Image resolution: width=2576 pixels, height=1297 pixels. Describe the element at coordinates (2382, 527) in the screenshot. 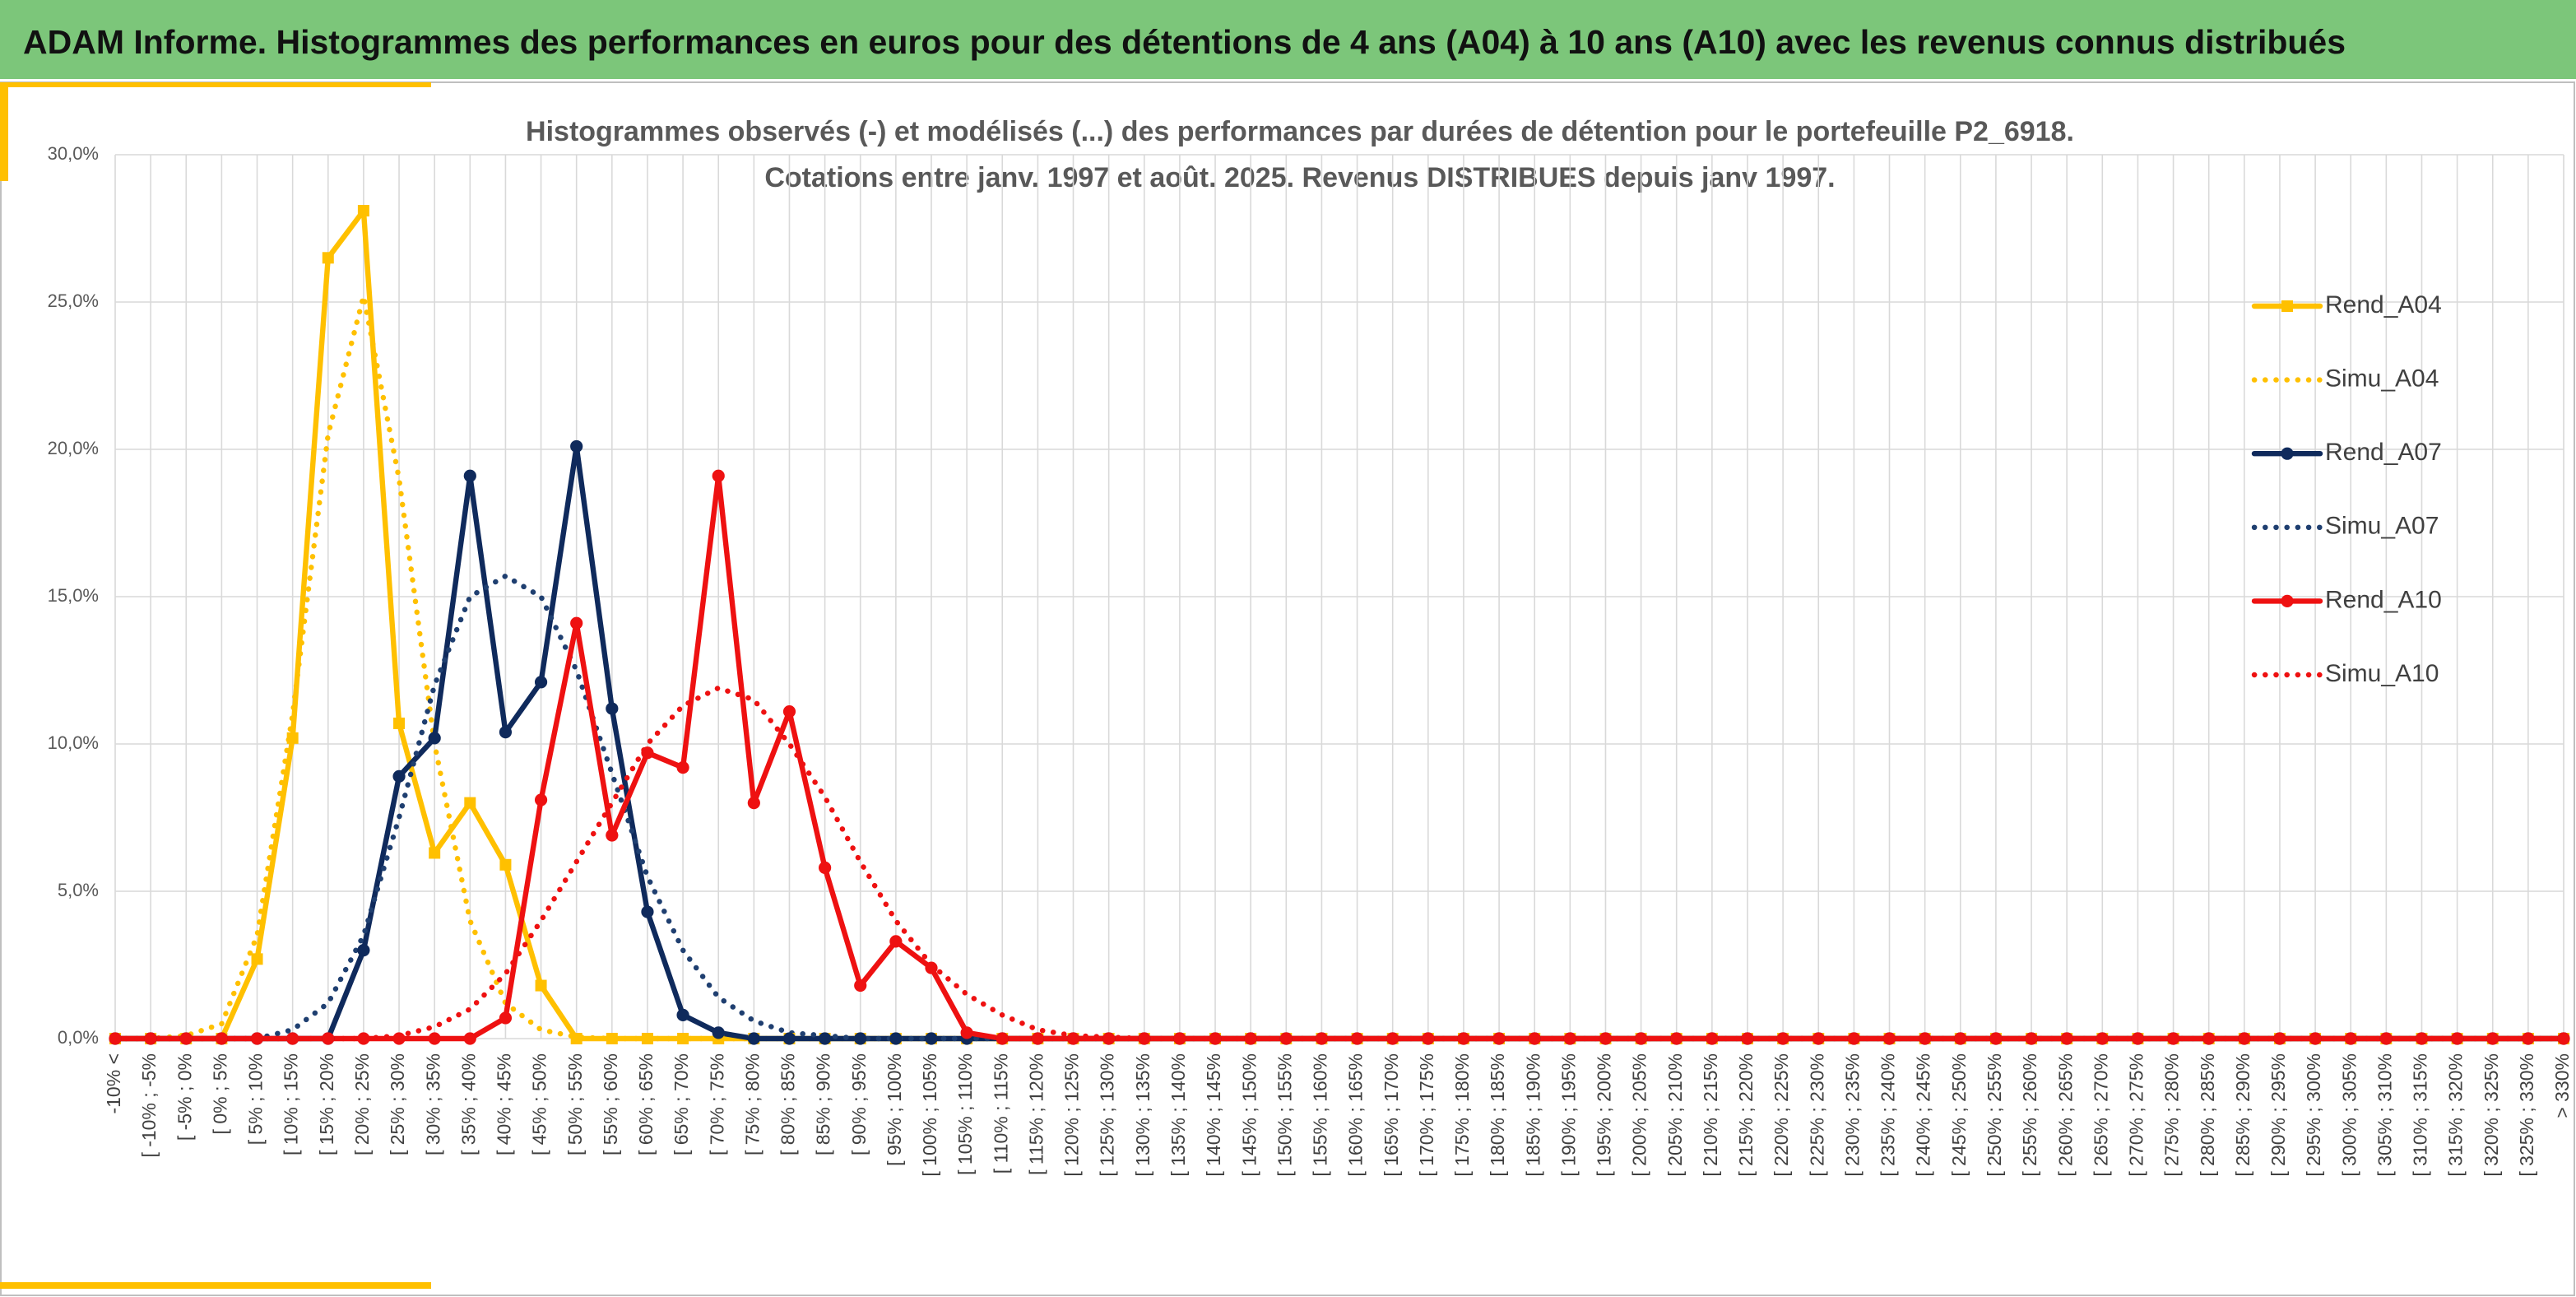

I see `legend-label: Simu_A07` at that location.